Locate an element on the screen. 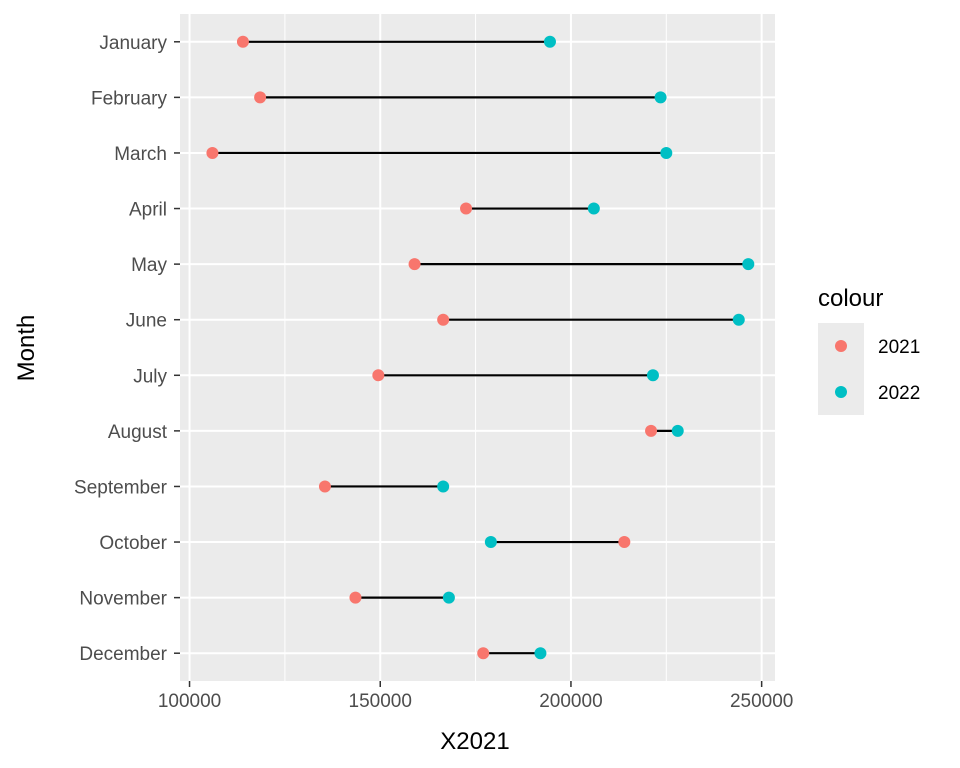  point-2021-april is located at coordinates (466, 208).